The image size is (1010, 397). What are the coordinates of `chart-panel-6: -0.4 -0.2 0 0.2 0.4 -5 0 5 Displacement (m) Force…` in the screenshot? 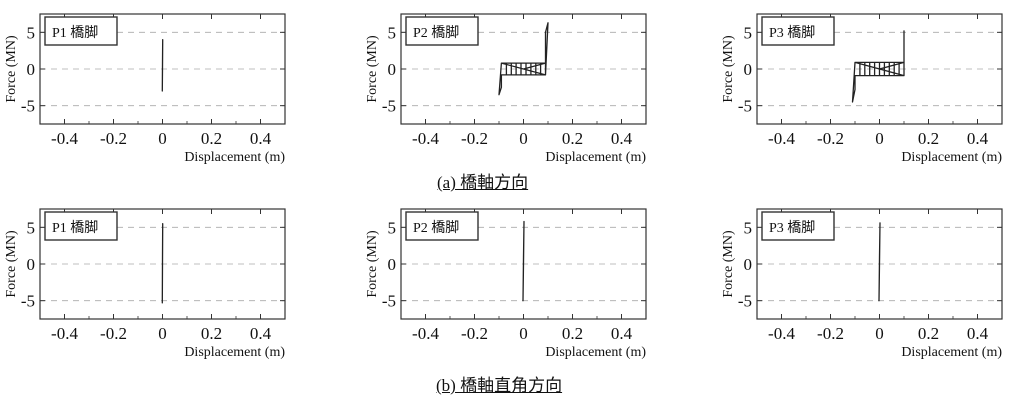 It's located at (862, 284).